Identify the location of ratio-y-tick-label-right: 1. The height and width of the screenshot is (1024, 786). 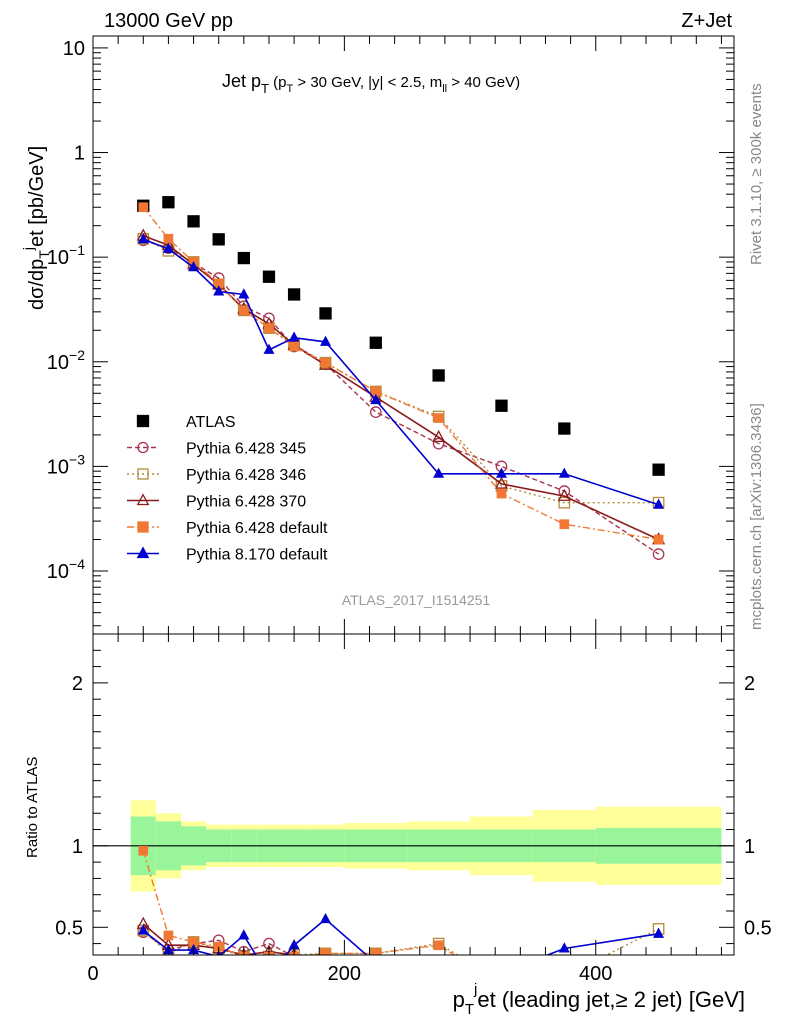
(749, 847).